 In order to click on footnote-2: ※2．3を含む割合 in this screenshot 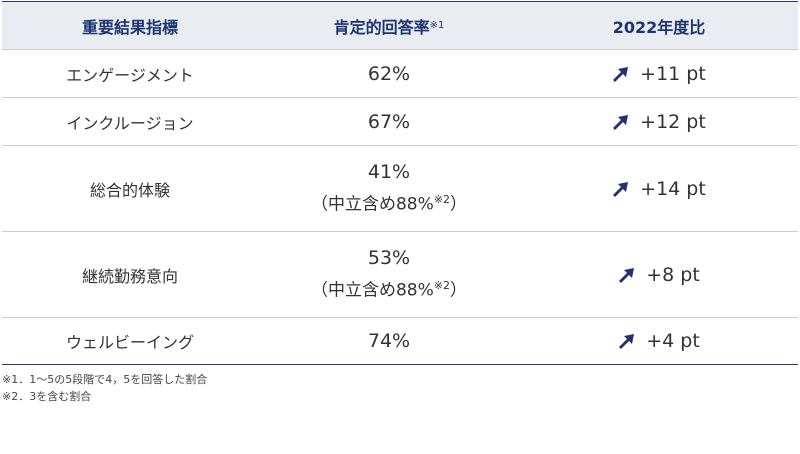, I will do `click(47, 396)`.